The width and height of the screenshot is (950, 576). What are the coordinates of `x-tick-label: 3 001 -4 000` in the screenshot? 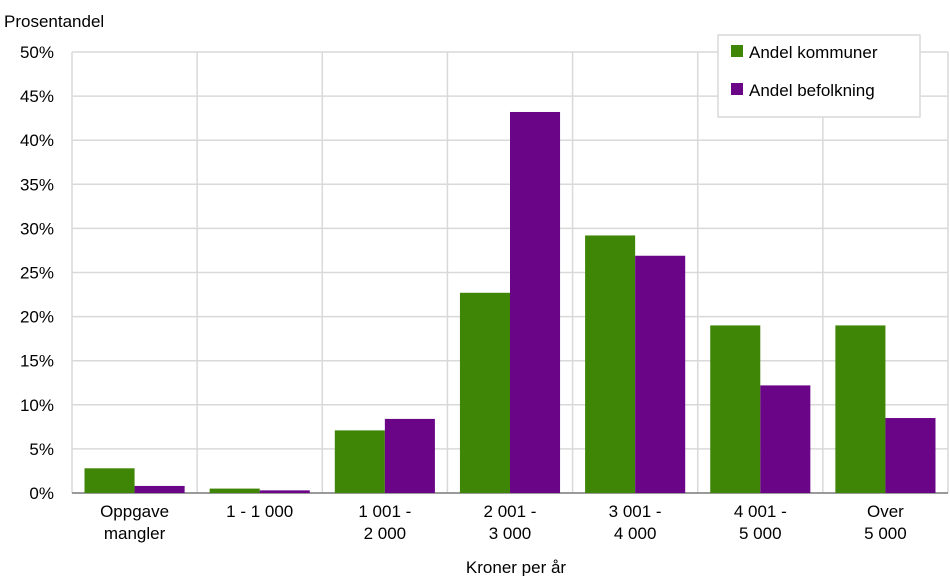 It's located at (635, 522).